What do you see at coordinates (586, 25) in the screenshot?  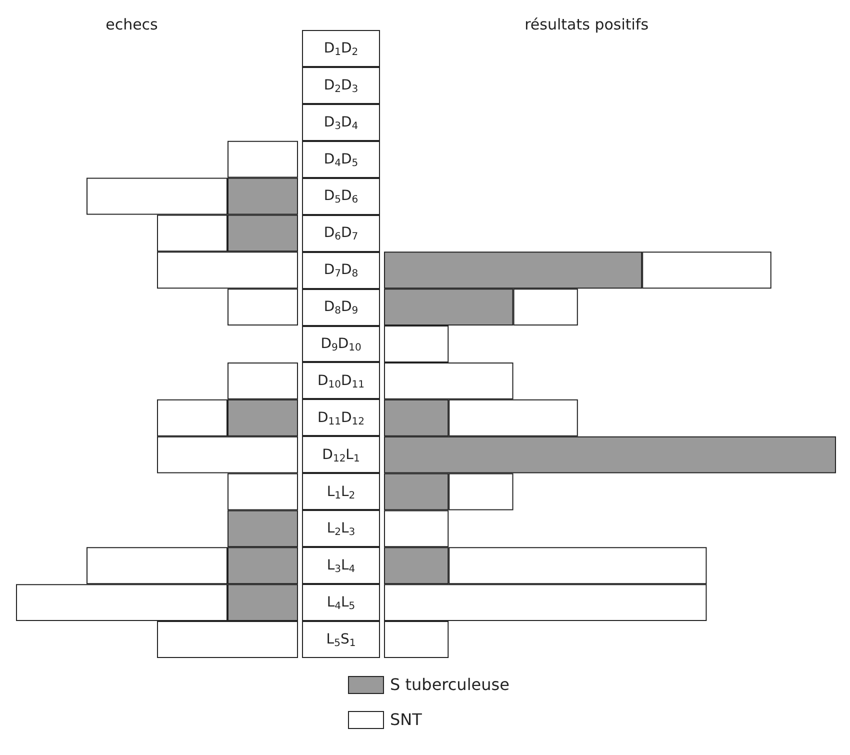 I see `chart-title: résultats positifs` at bounding box center [586, 25].